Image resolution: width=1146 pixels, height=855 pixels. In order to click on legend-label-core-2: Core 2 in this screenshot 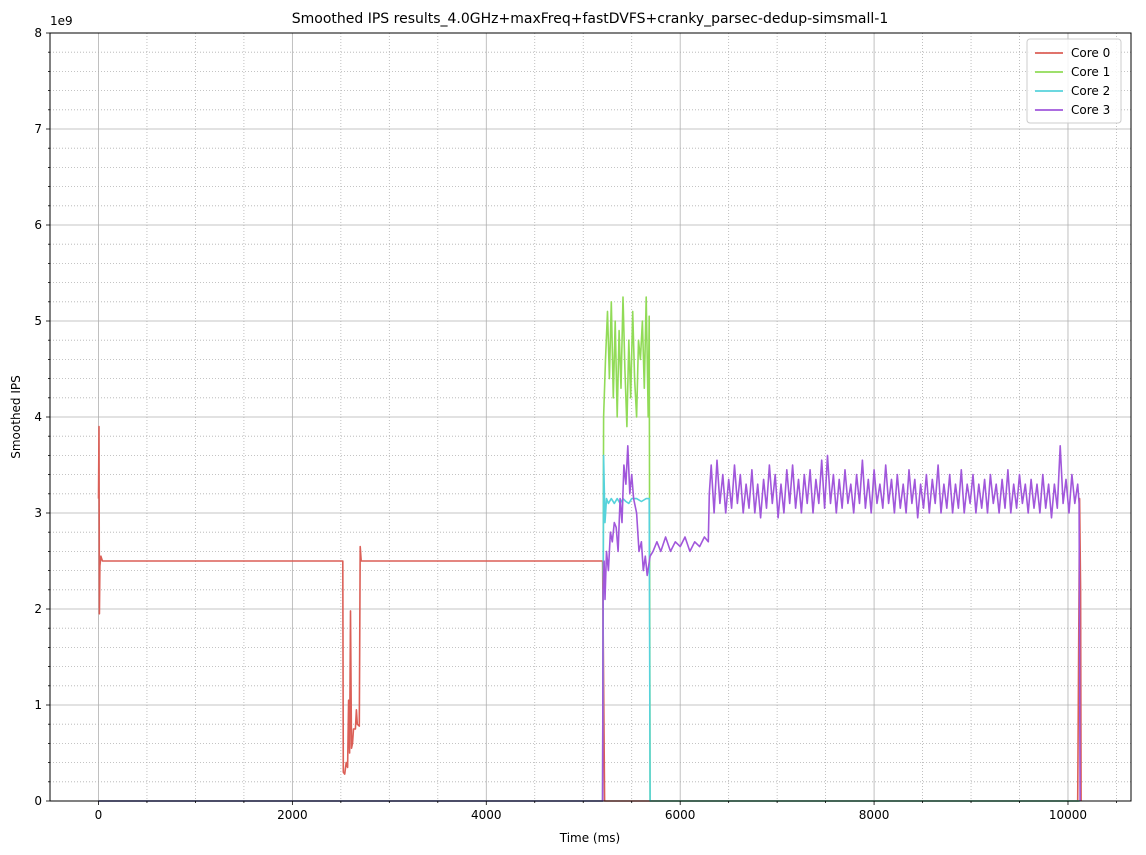, I will do `click(1090, 91)`.